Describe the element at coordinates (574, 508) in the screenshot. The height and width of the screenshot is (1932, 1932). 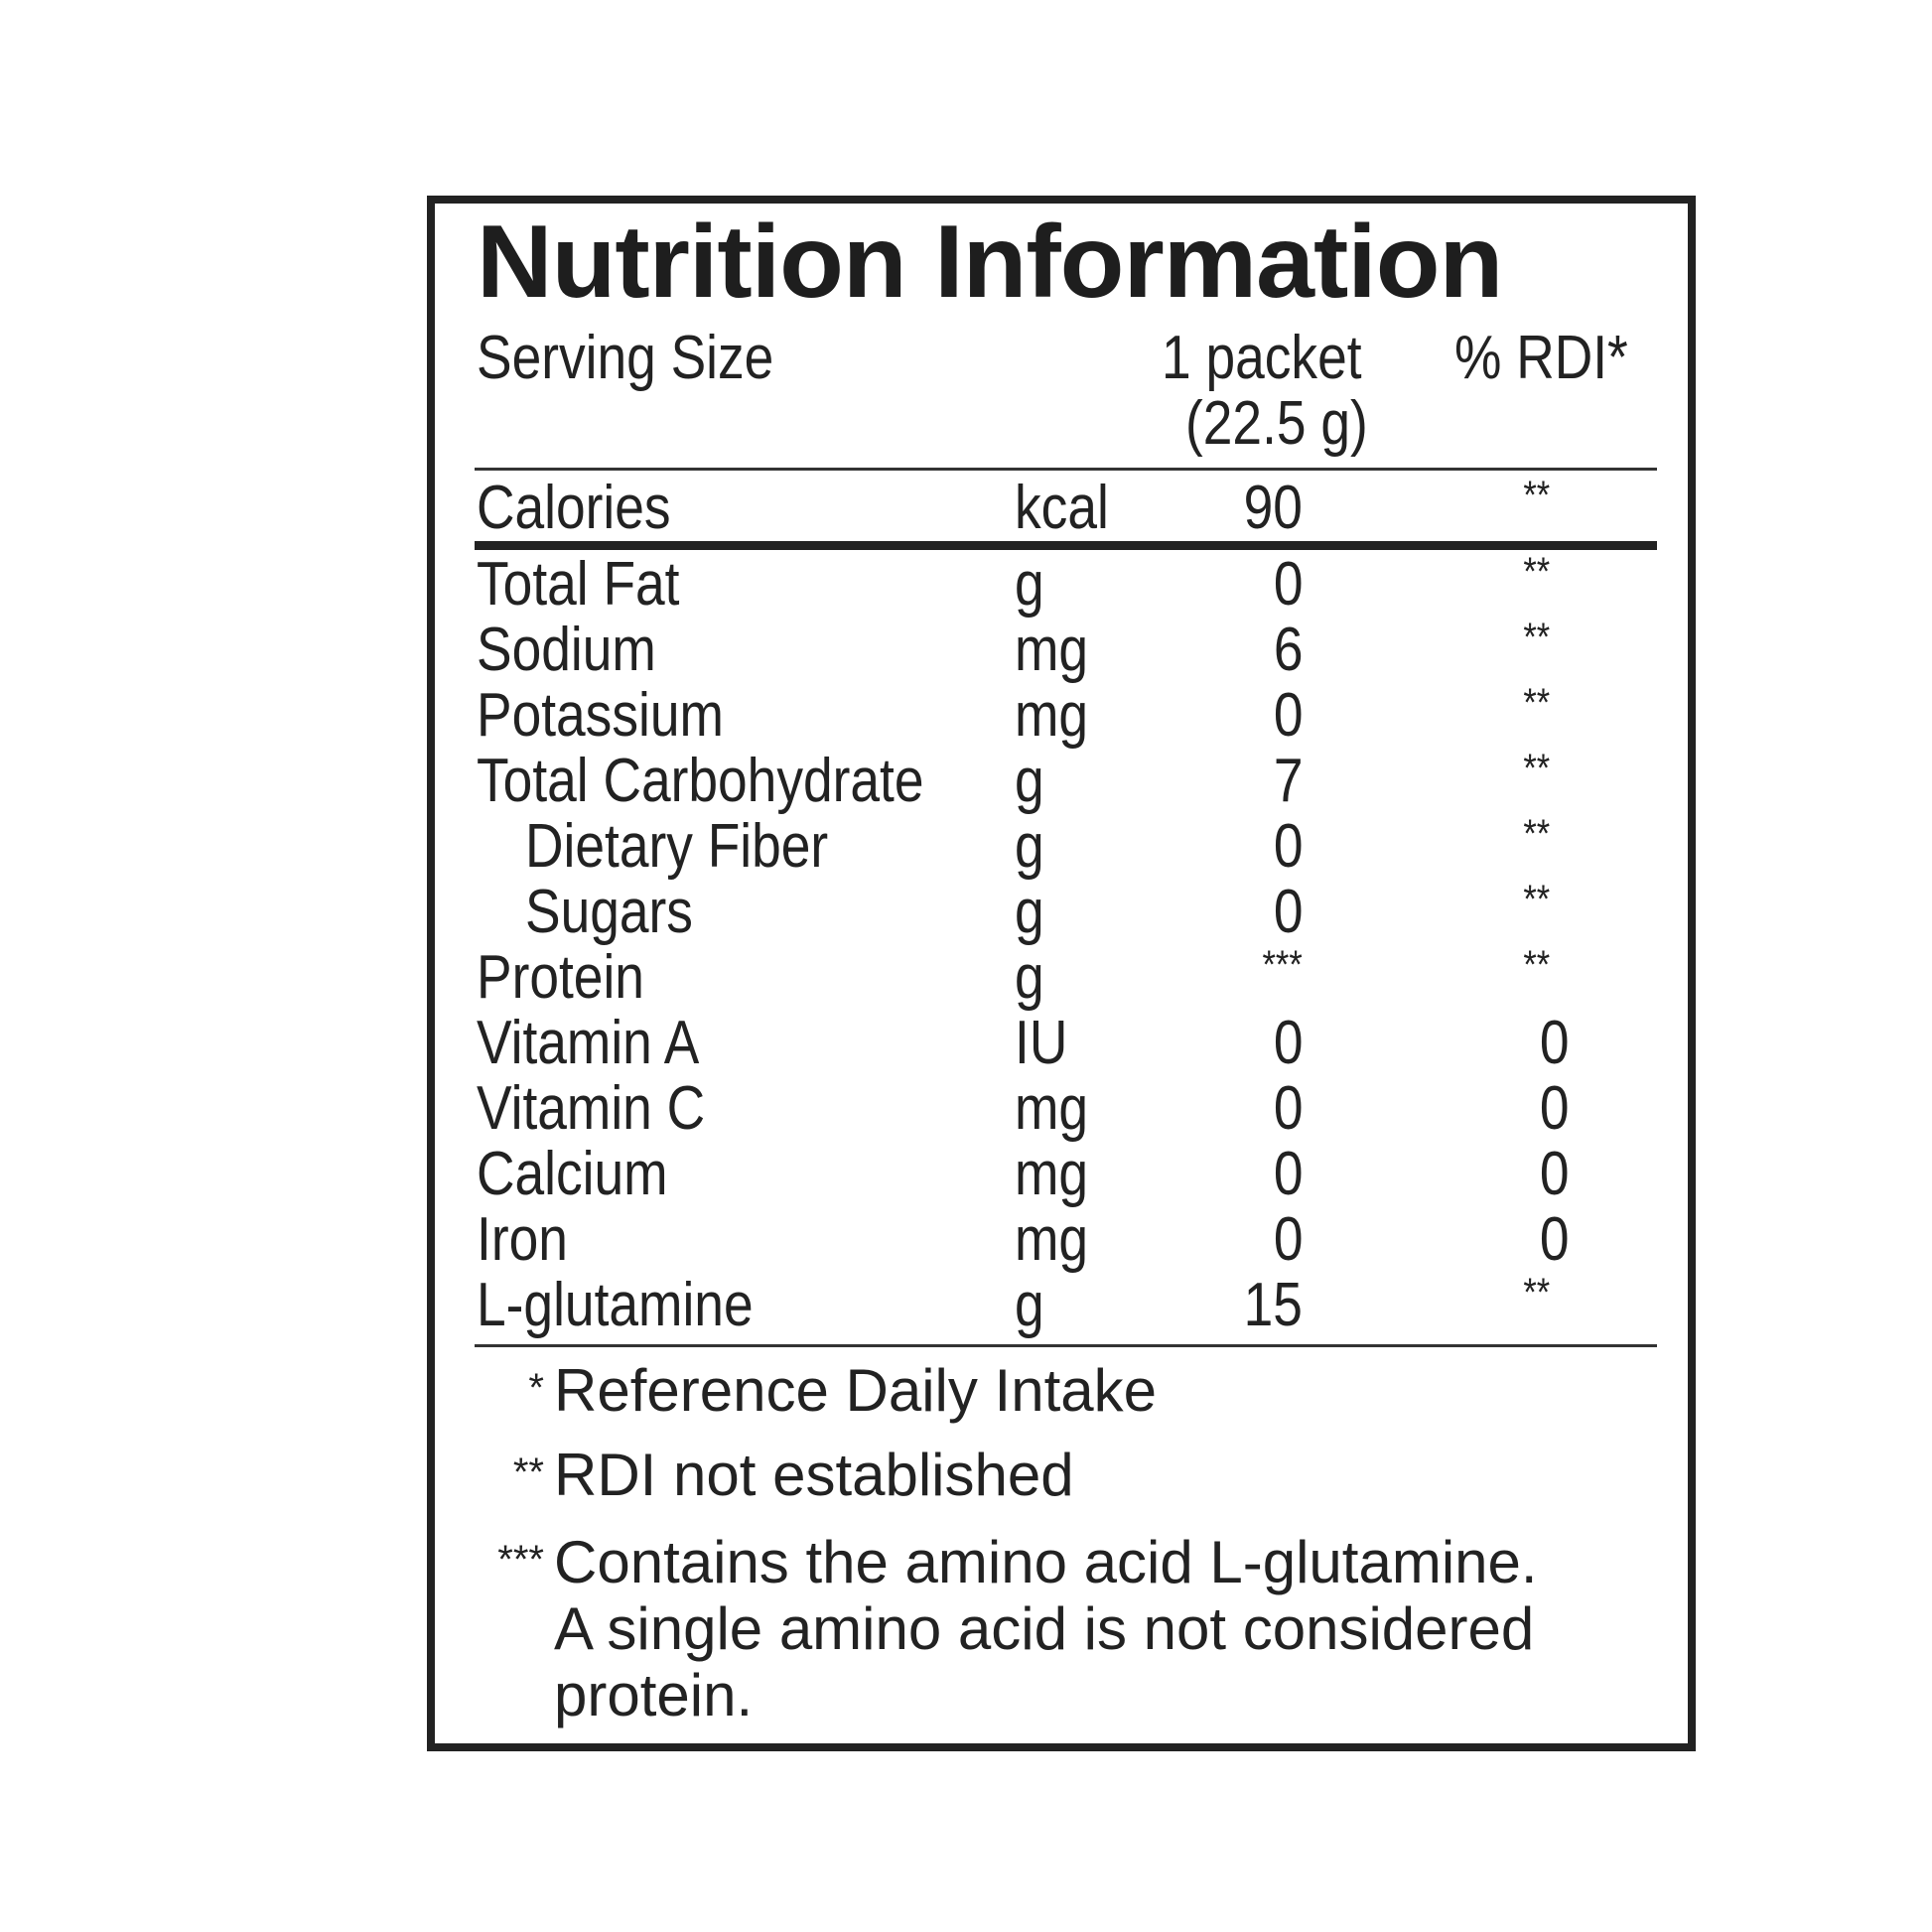
I see `nutrient-name: Calories` at that location.